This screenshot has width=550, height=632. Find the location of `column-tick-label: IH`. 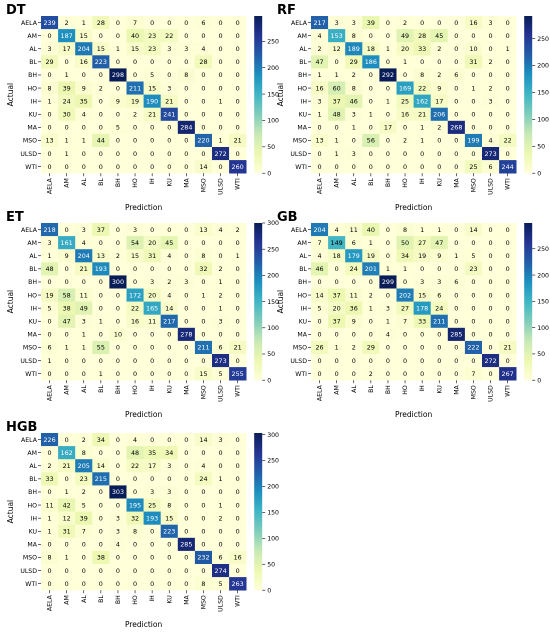

column-tick-label: IH is located at coordinates (422, 388).